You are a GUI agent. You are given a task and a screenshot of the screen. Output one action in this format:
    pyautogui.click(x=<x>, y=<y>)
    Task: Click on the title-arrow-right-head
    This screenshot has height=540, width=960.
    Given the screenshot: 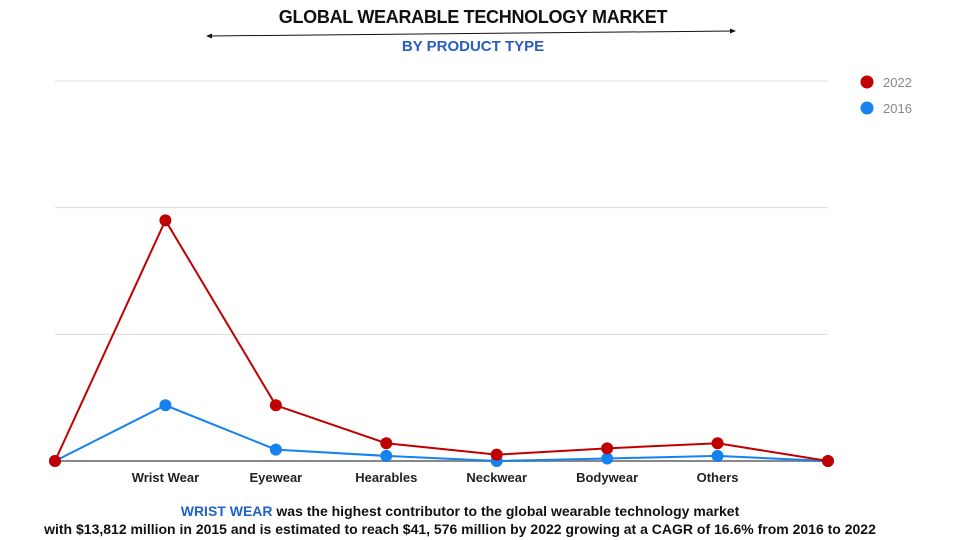 What is the action you would take?
    pyautogui.click(x=733, y=31)
    